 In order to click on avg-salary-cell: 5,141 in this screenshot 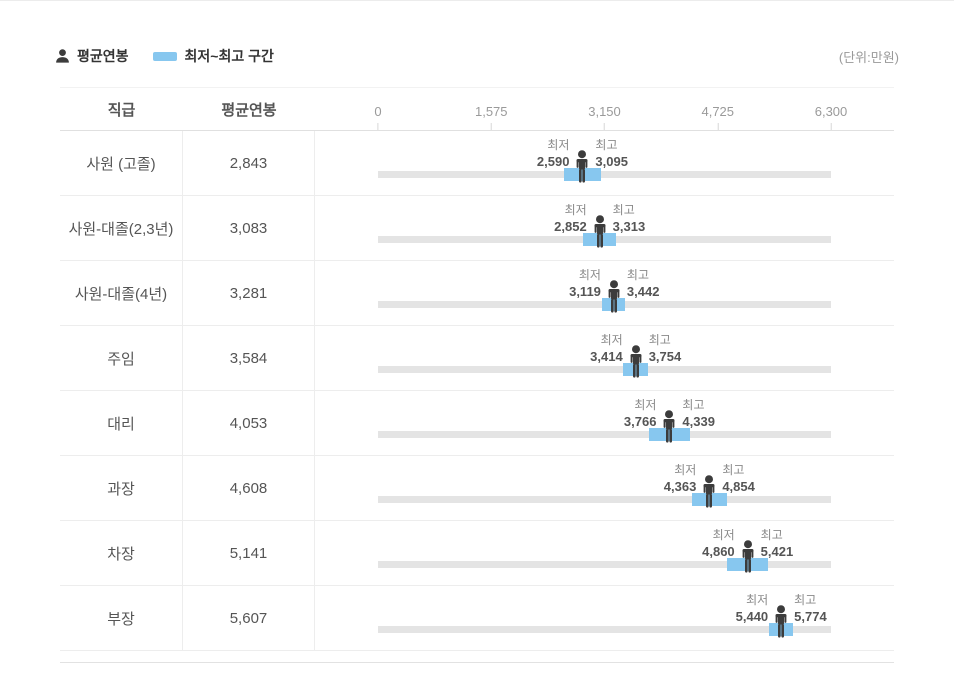, I will do `click(249, 553)`.